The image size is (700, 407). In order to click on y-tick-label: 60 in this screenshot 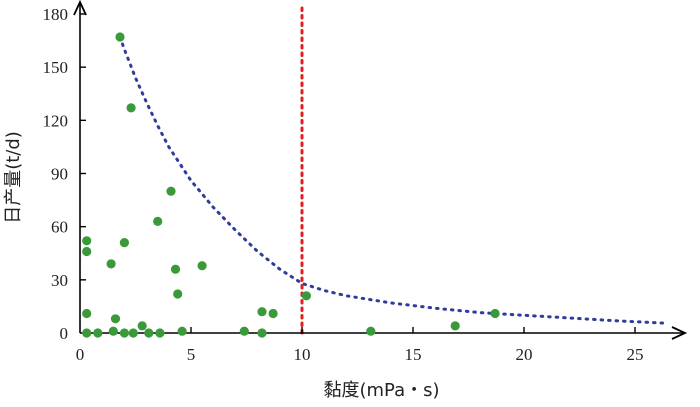, I will do `click(59, 227)`.